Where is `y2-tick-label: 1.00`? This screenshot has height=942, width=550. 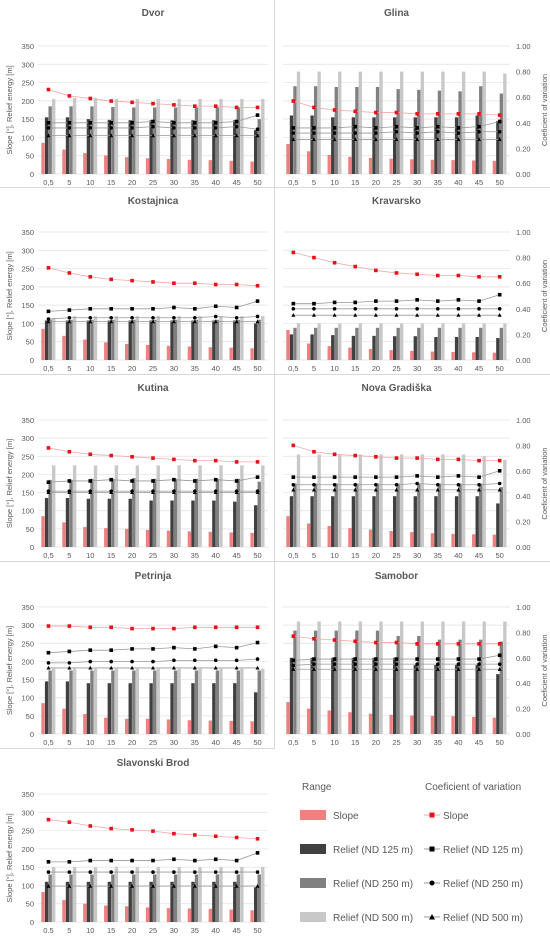
y2-tick-label: 1.00 is located at coordinates (523, 607).